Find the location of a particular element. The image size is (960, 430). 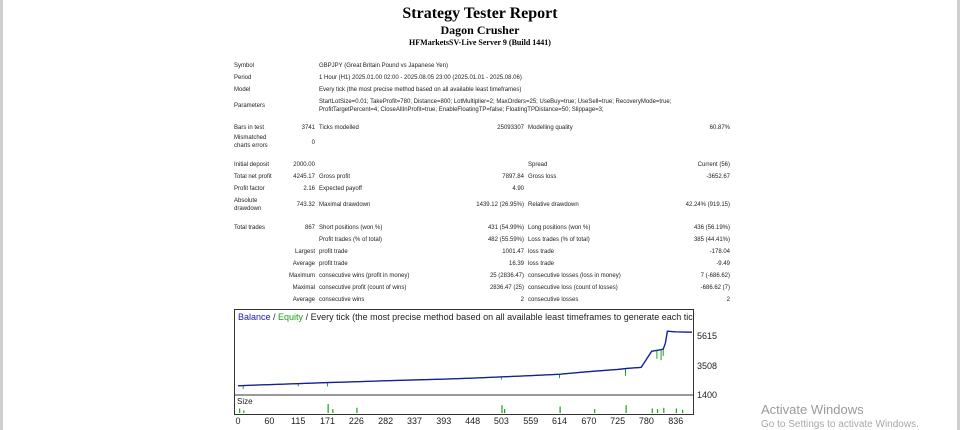

chart-frame is located at coordinates (464, 362).